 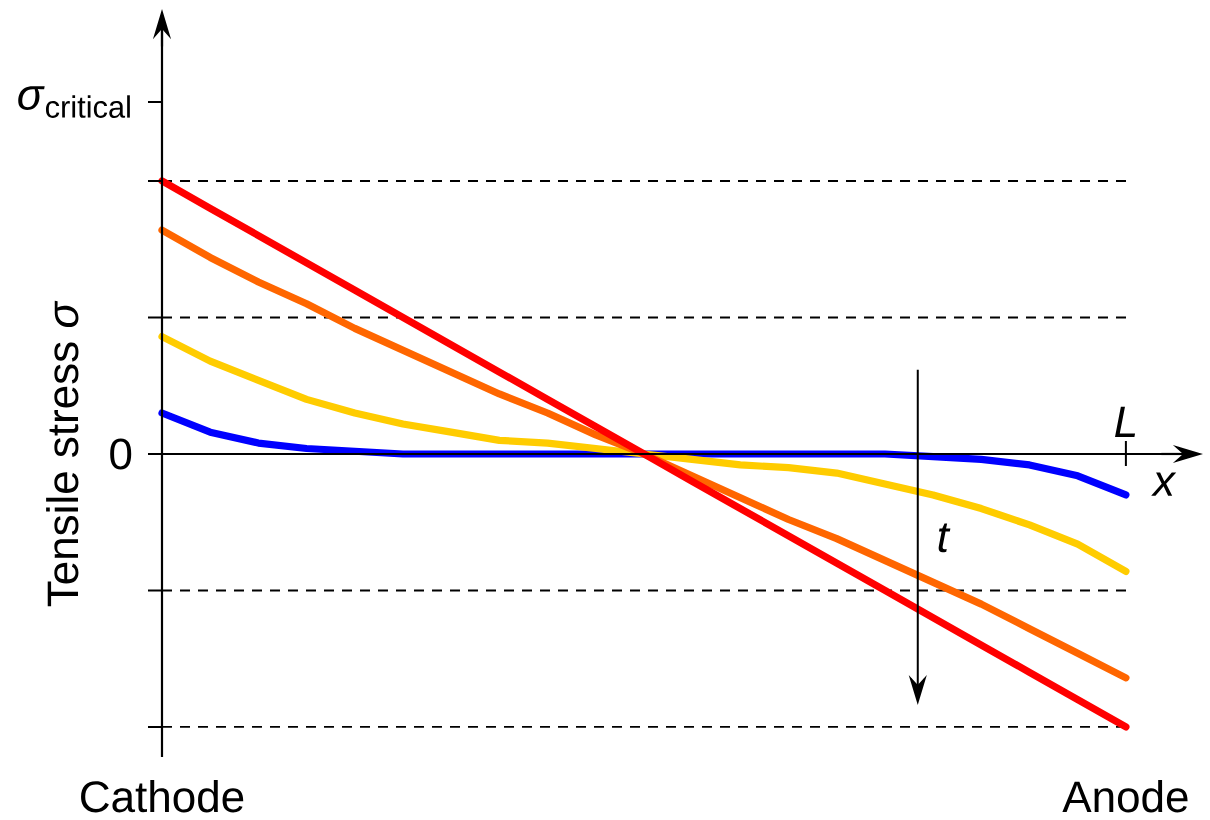 I want to click on x-tick-label: Cathode, so click(x=162, y=796).